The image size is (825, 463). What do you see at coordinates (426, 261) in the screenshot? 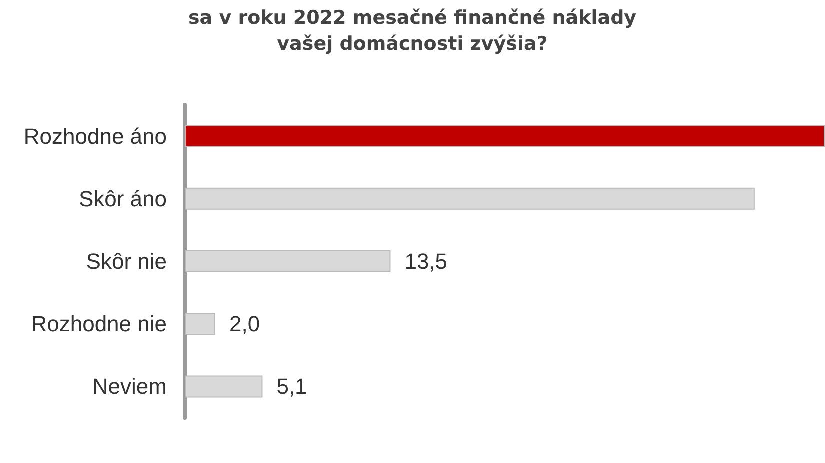
I see `data-label: 13,5` at bounding box center [426, 261].